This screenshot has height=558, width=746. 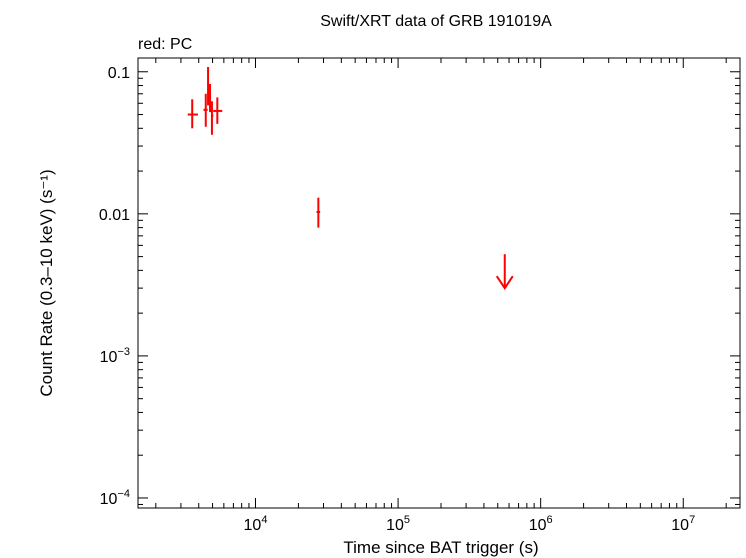 What do you see at coordinates (46, 282) in the screenshot?
I see `y-axis-label: Count Rate (0.3–10 keV) (s⁻¹)` at bounding box center [46, 282].